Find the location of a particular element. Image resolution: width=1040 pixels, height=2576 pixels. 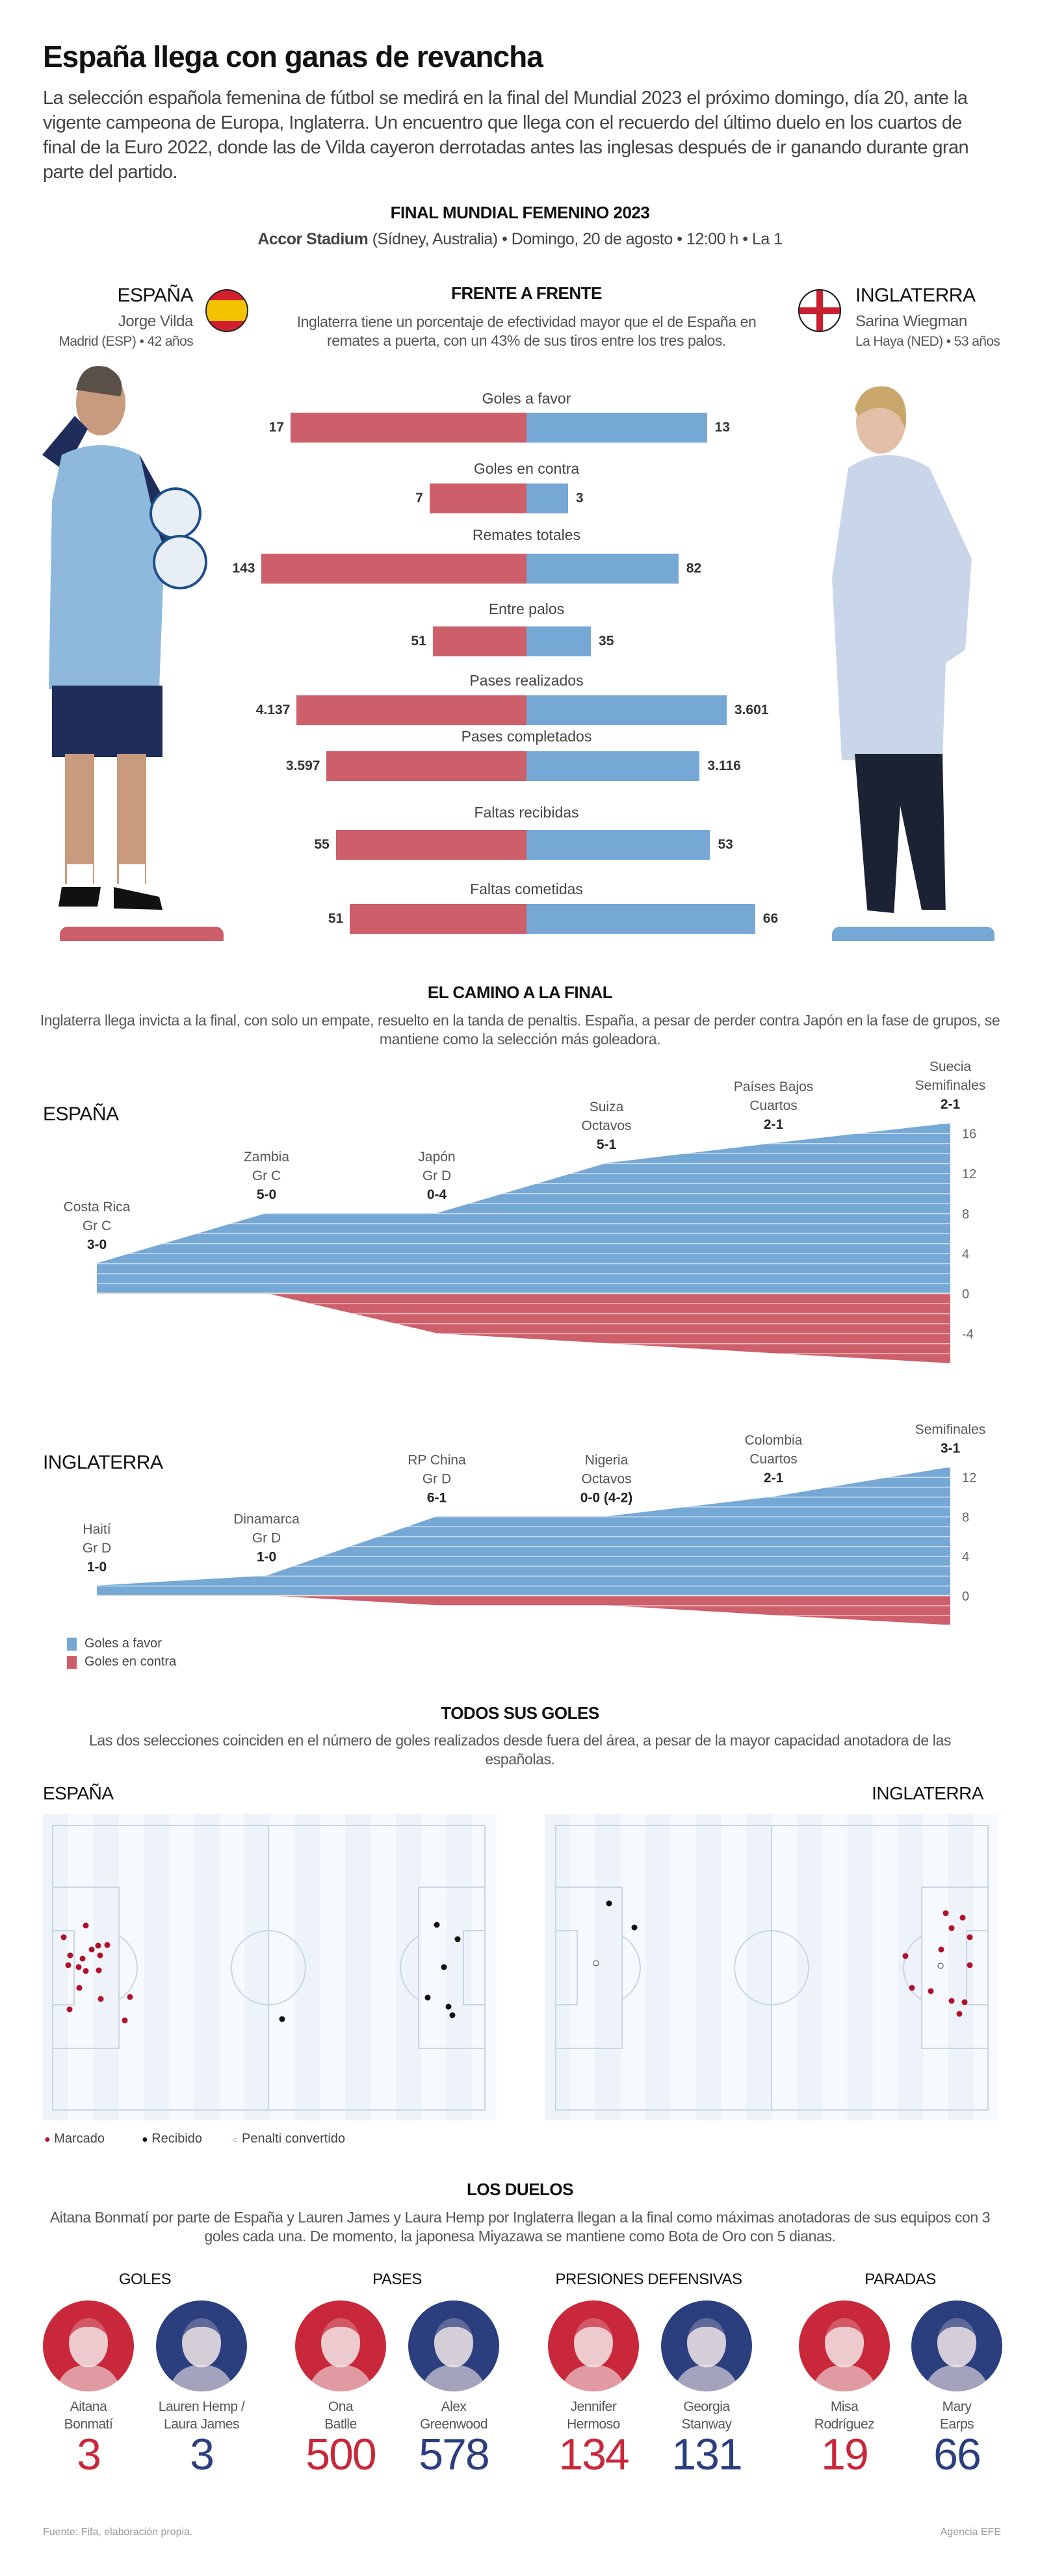

spain-goals-pitch is located at coordinates (270, 1967).